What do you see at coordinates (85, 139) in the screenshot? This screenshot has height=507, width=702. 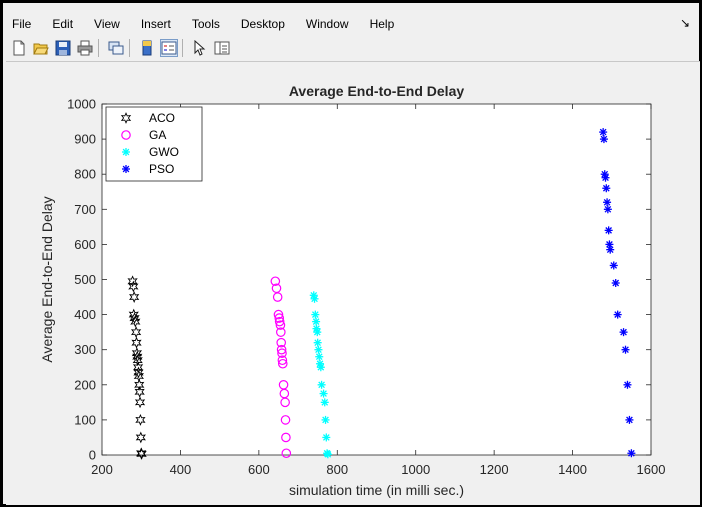 I see `y-tick-label: 900` at bounding box center [85, 139].